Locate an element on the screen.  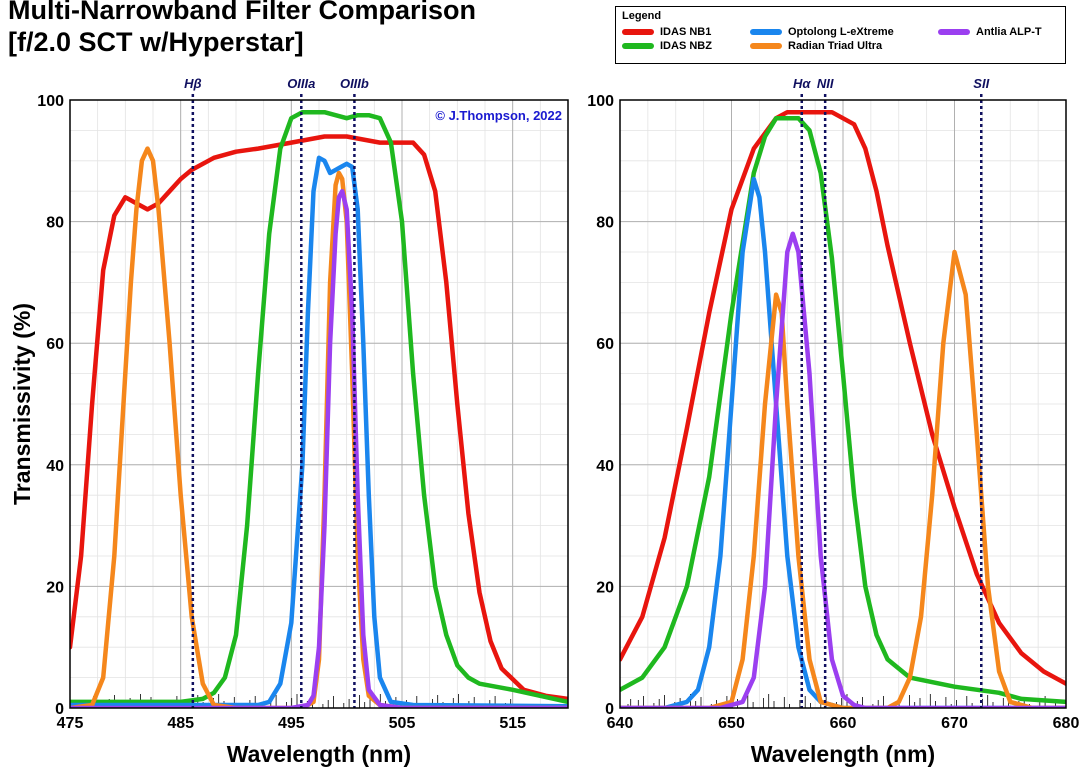
legend-label: Radian Triad Ultra is located at coordinates (835, 46).